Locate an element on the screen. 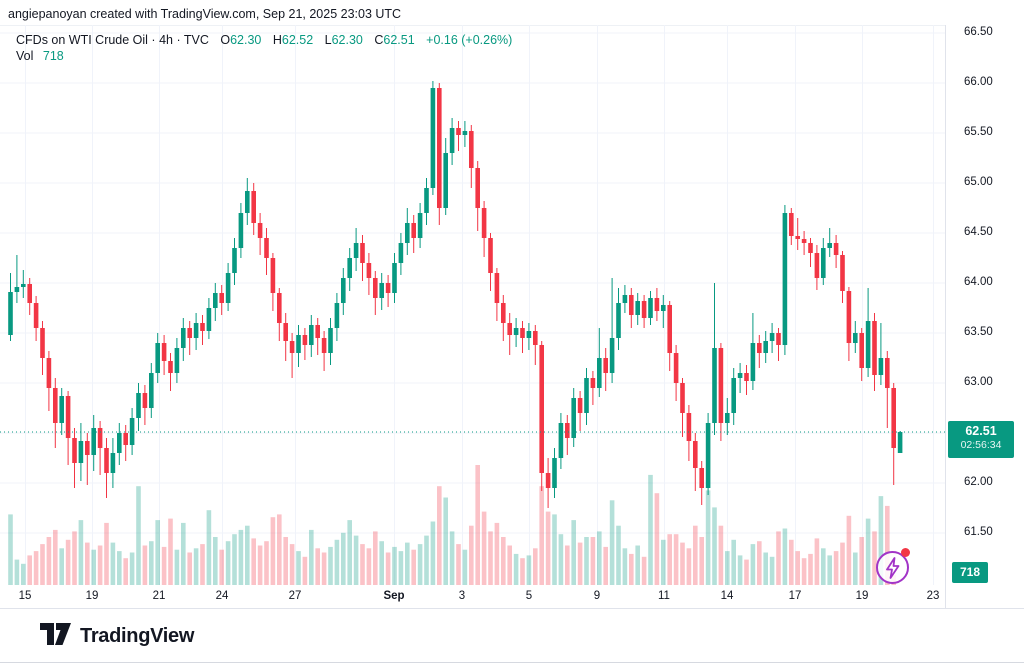  price-tick-label: 62.00 is located at coordinates (978, 482).